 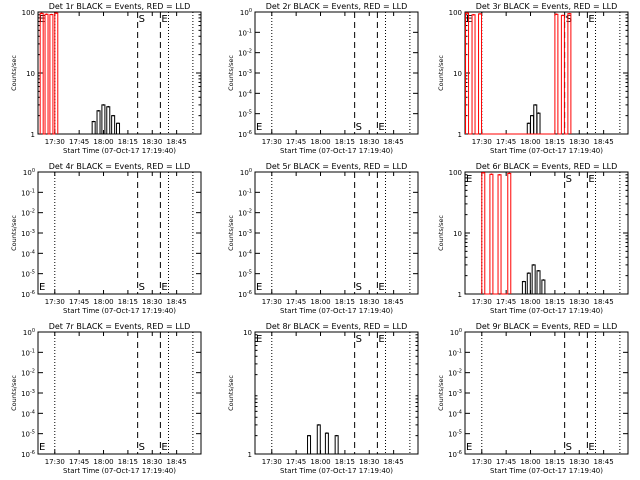 What do you see at coordinates (28, 393) in the screenshot?
I see `y-tick-label: 10⁻³` at bounding box center [28, 393].